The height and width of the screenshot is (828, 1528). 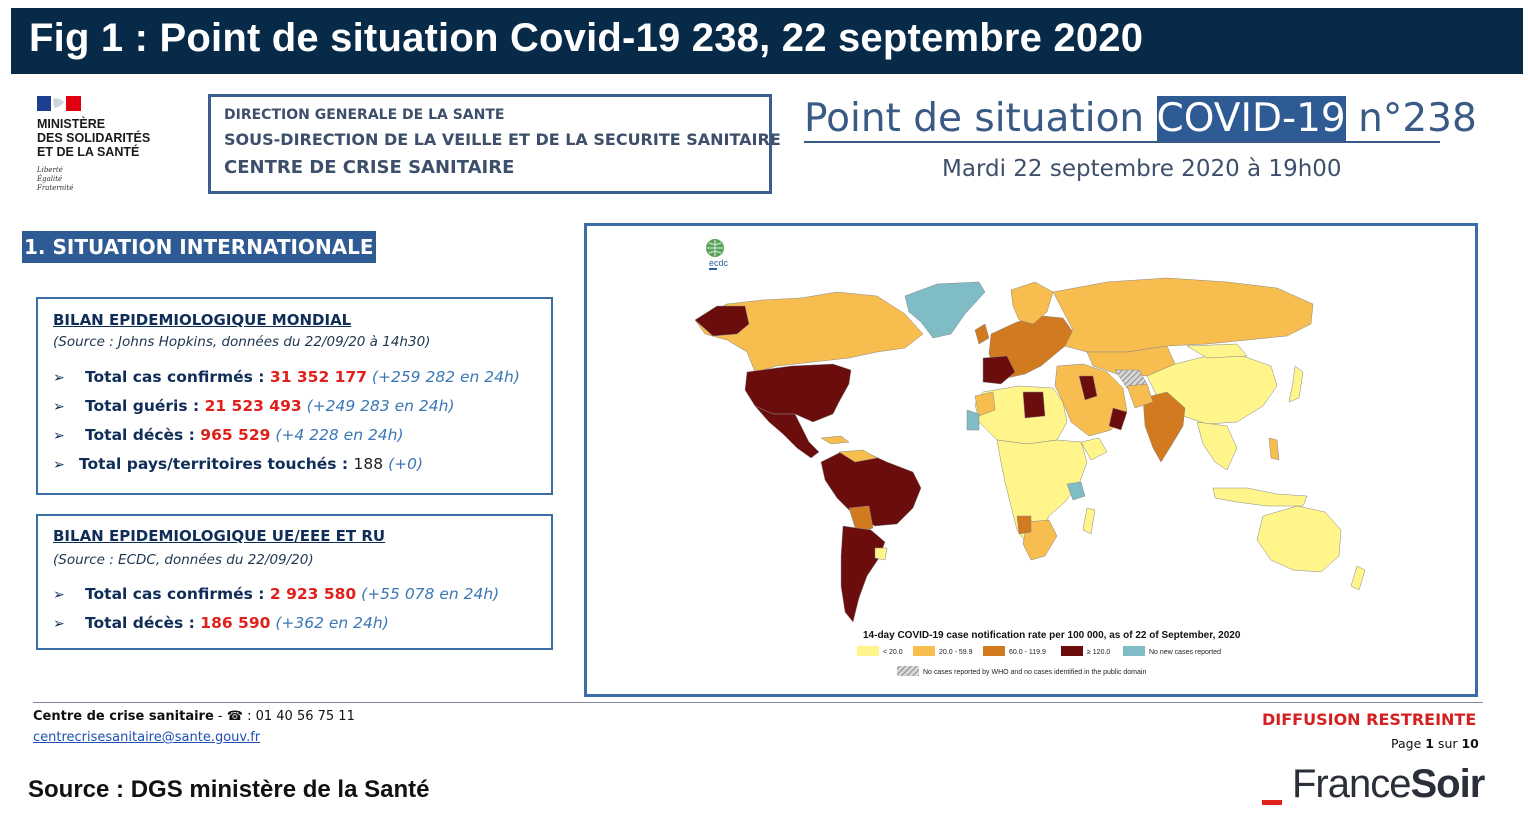 I want to click on legend-swatch-lt20, so click(x=868, y=651).